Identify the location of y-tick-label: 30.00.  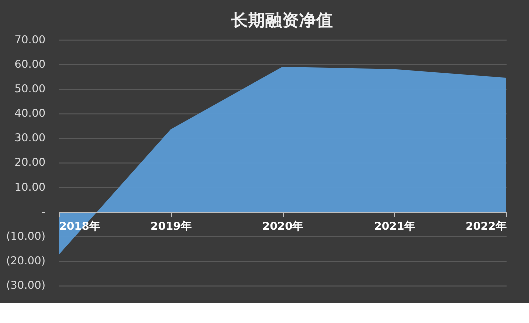
(30, 138).